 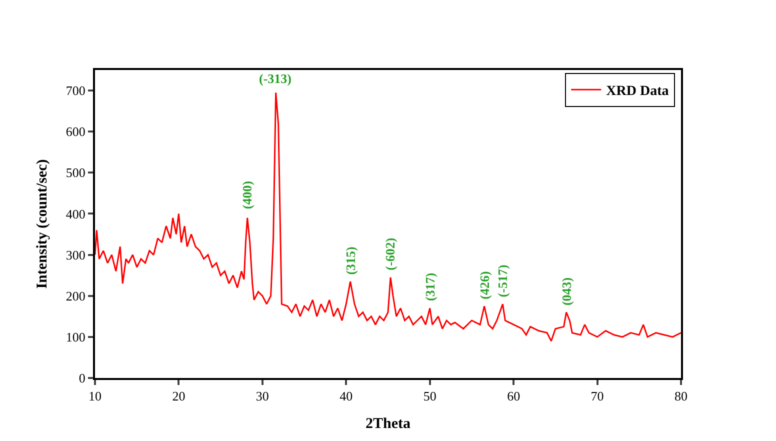 What do you see at coordinates (484, 285) in the screenshot?
I see `annotation: (426)` at bounding box center [484, 285].